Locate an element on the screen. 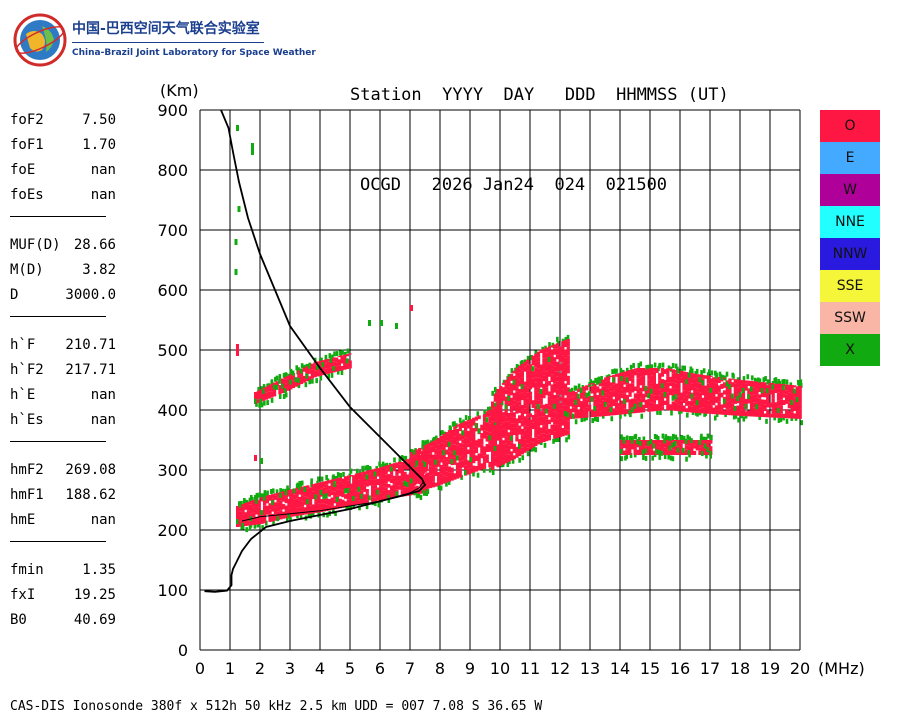  legend-item-x: X is located at coordinates (850, 350).